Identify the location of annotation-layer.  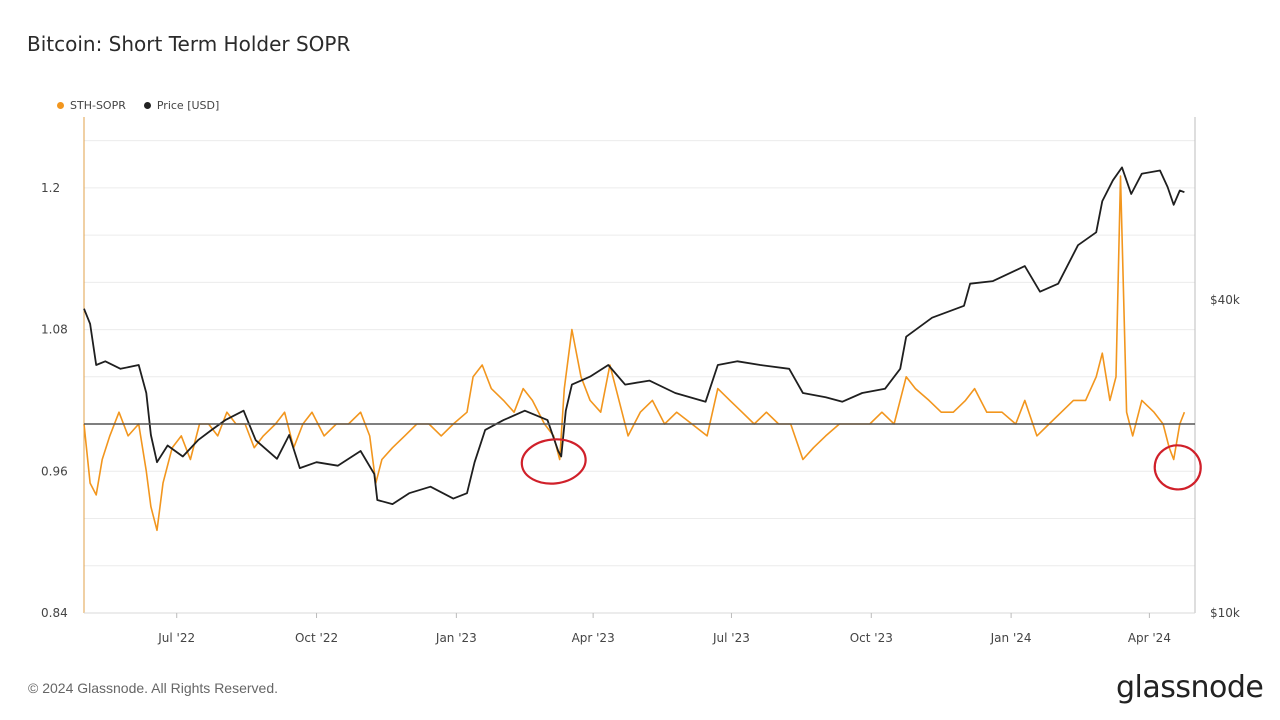
(861, 464).